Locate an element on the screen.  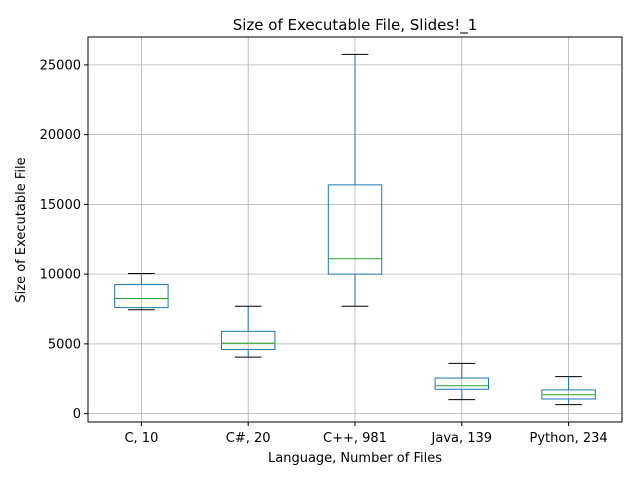
chart-title: Size of Executable File, Slides!_1 is located at coordinates (355, 25).